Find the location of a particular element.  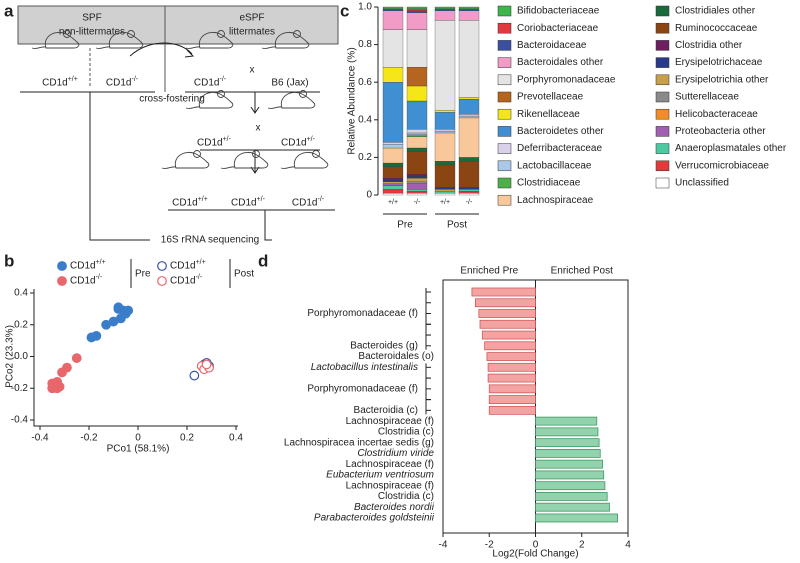

header-box is located at coordinates (91, 25).